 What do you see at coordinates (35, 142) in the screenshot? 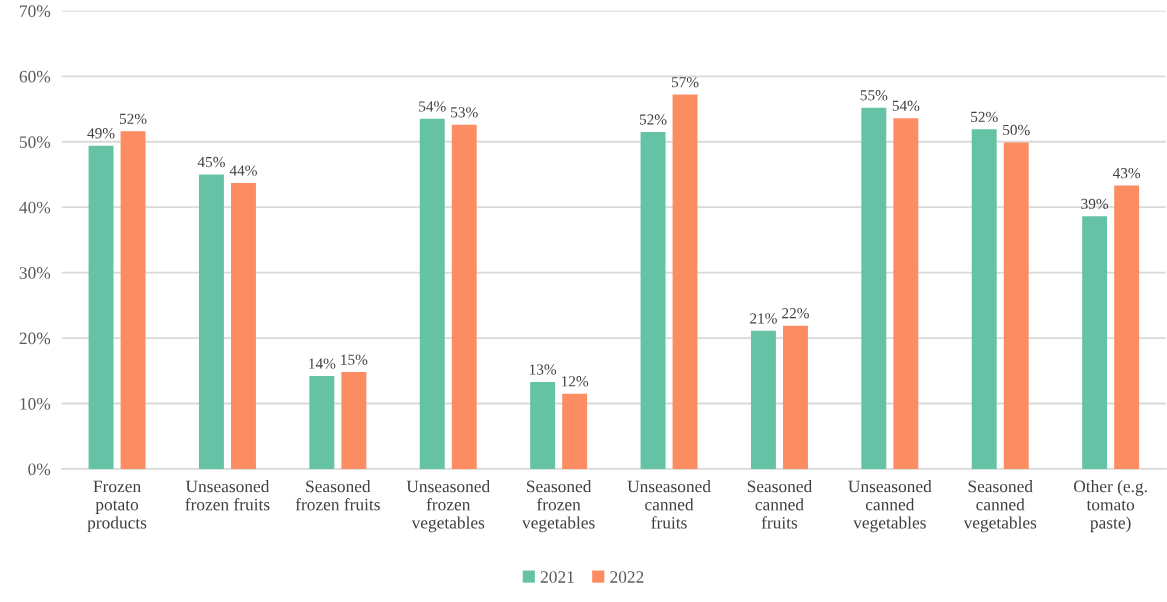
I see `y-tick-label: 50%` at bounding box center [35, 142].